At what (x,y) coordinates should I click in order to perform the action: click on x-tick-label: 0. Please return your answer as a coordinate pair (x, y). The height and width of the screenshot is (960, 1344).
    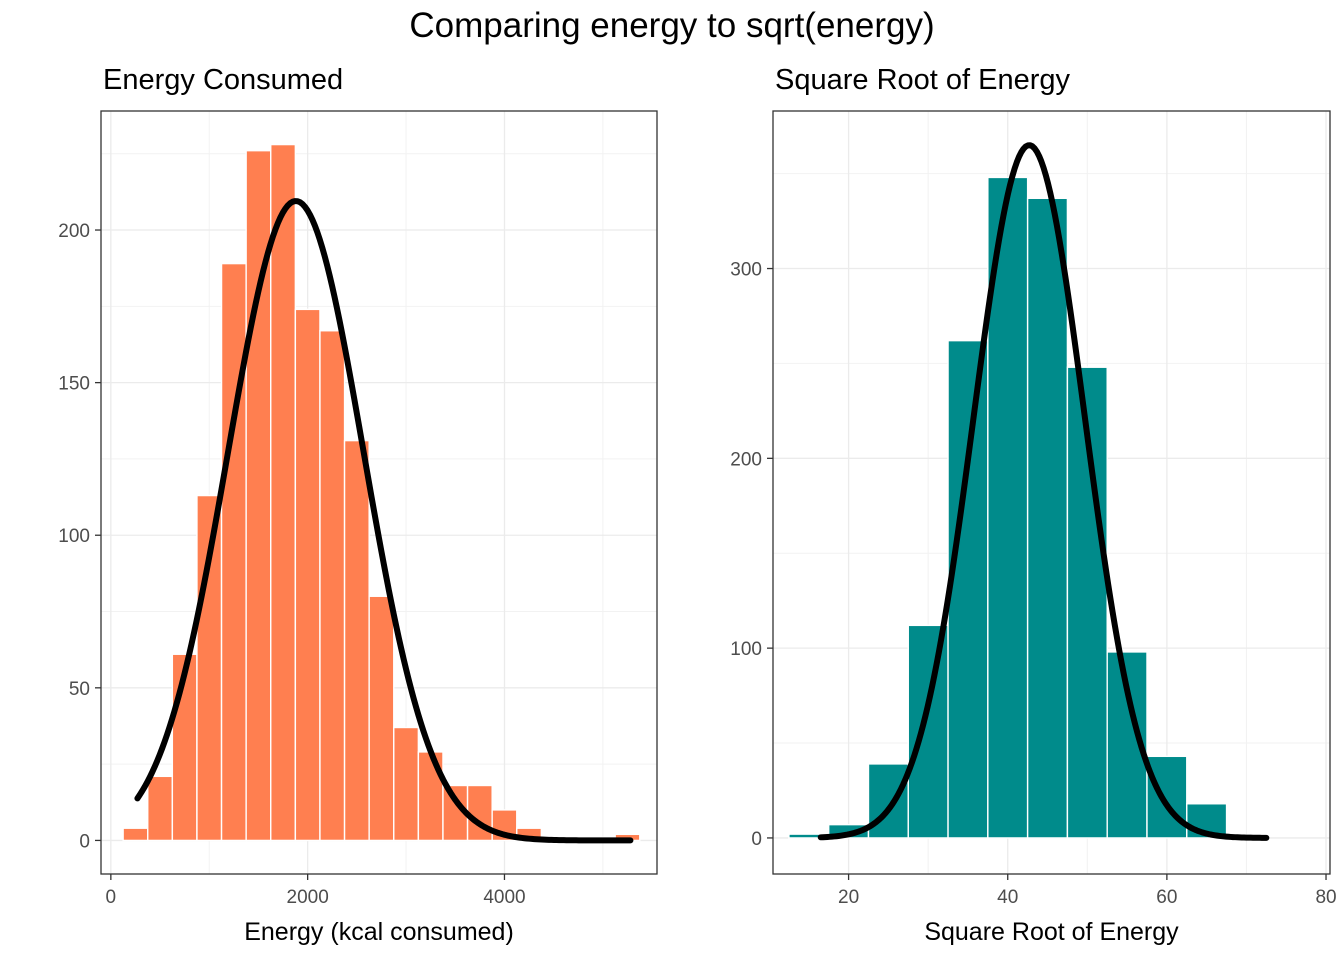
    Looking at the image, I should click on (111, 897).